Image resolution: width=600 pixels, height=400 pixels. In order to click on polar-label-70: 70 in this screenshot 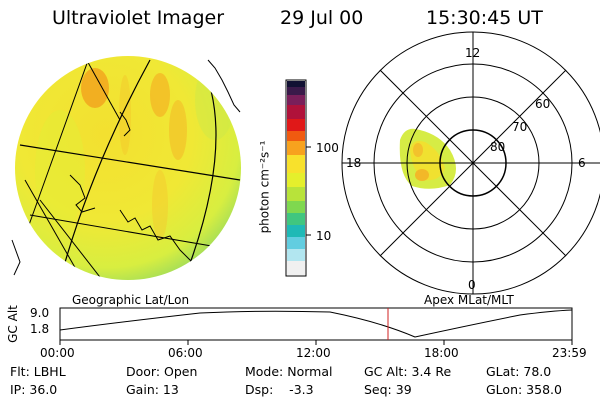, I will do `click(520, 127)`.